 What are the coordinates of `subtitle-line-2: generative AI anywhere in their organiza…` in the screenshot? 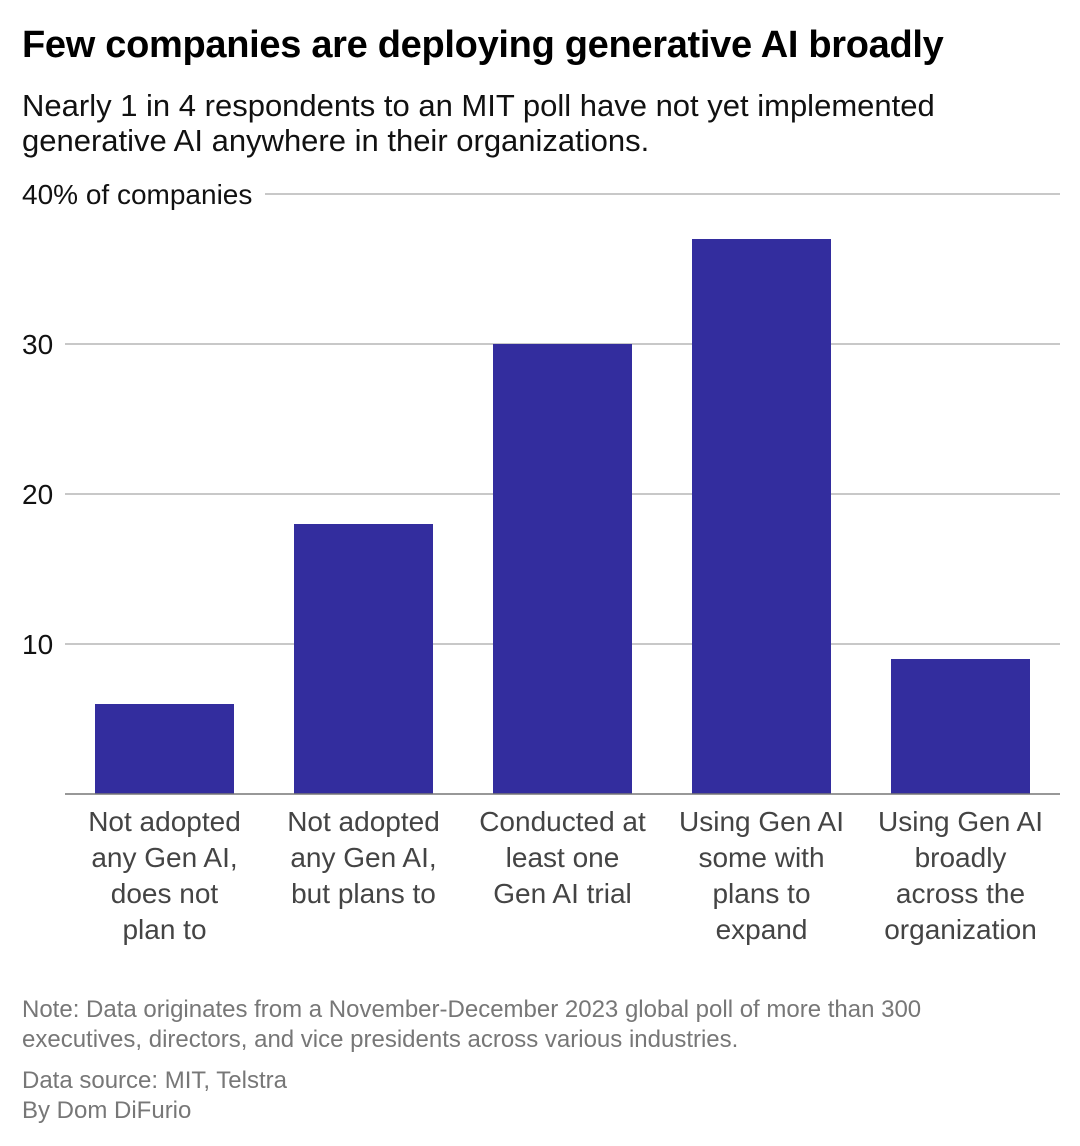 It's located at (336, 140).